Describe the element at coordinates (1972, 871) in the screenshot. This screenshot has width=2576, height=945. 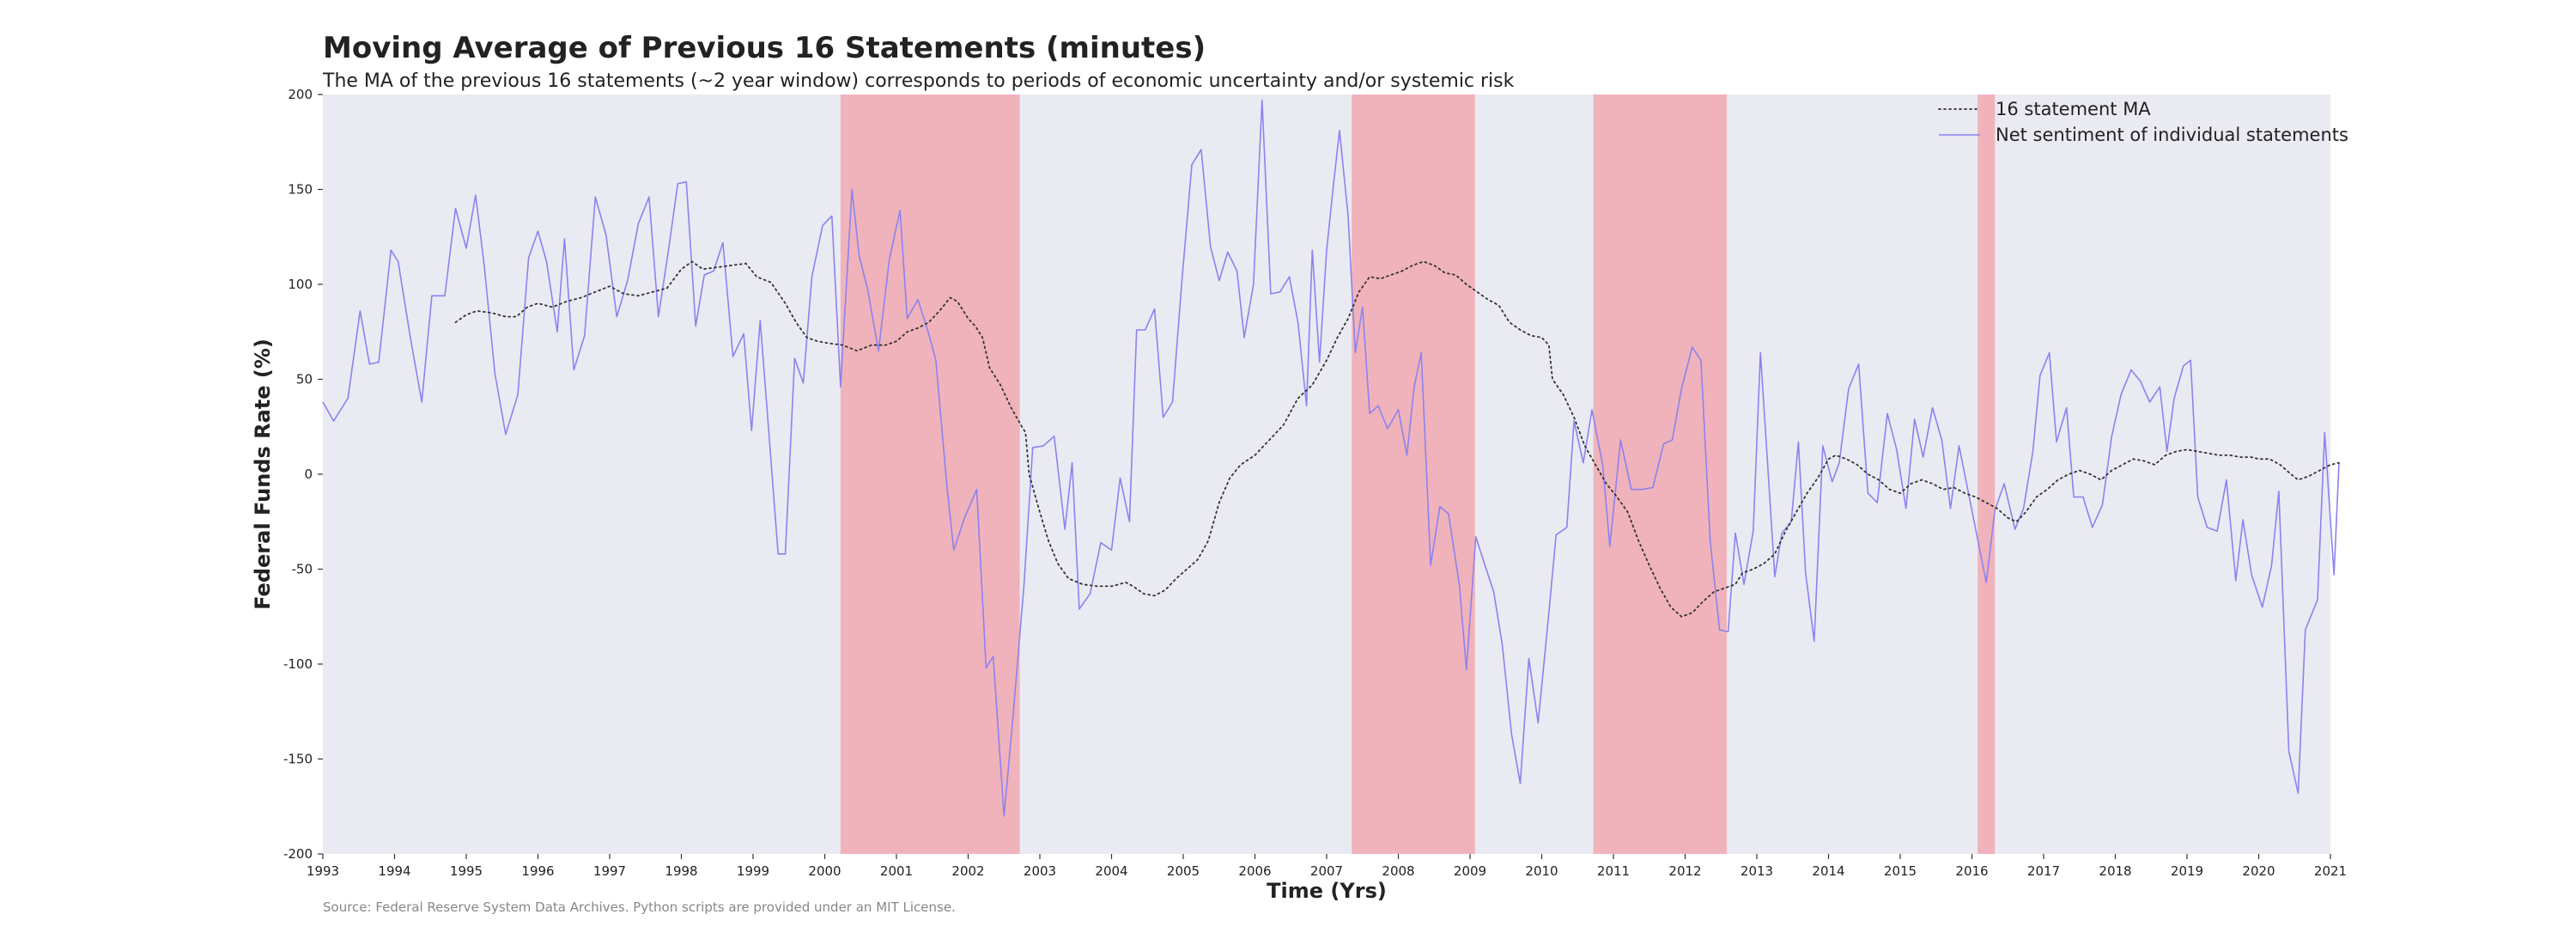
I see `x-tick-label: 2016` at that location.